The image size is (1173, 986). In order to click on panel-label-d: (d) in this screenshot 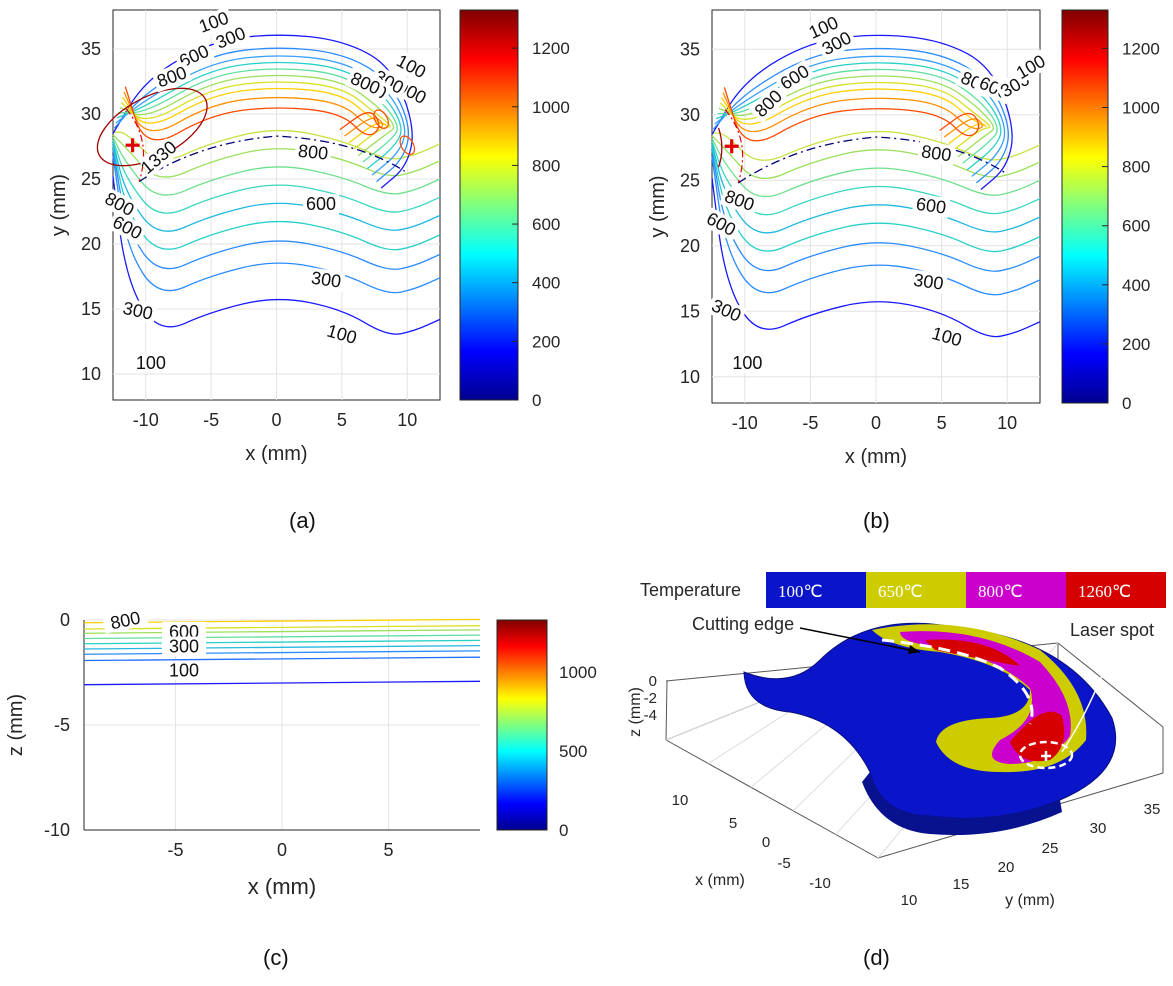, I will do `click(876, 957)`.